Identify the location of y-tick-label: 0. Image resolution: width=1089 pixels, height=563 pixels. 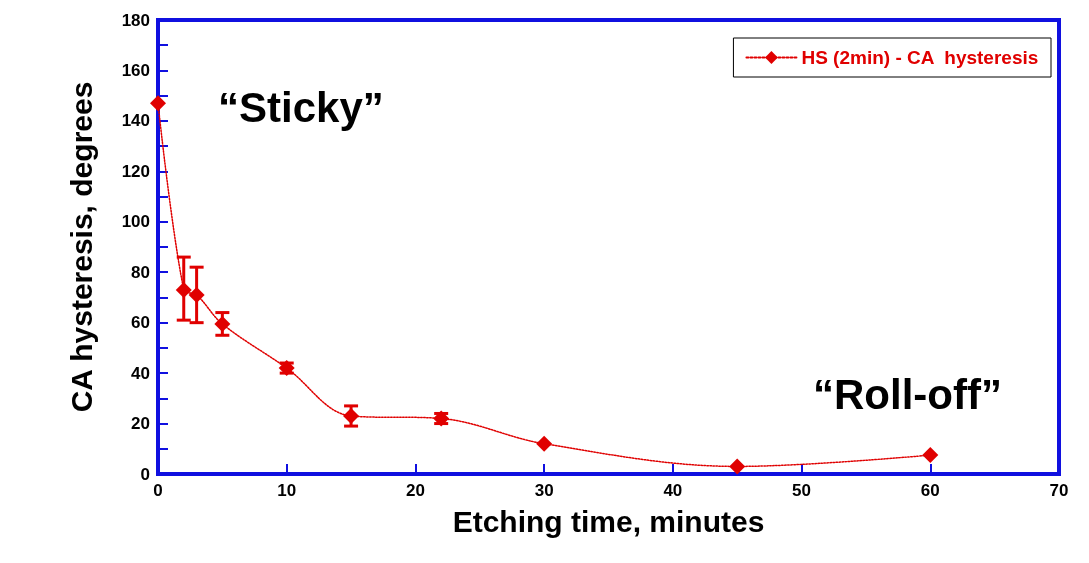
(145, 474).